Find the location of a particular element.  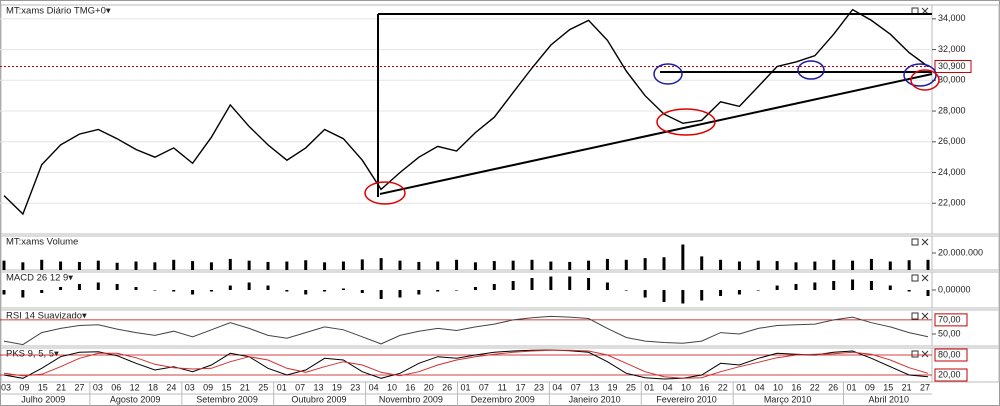

month-label: Agosto 2009 is located at coordinates (135, 399).